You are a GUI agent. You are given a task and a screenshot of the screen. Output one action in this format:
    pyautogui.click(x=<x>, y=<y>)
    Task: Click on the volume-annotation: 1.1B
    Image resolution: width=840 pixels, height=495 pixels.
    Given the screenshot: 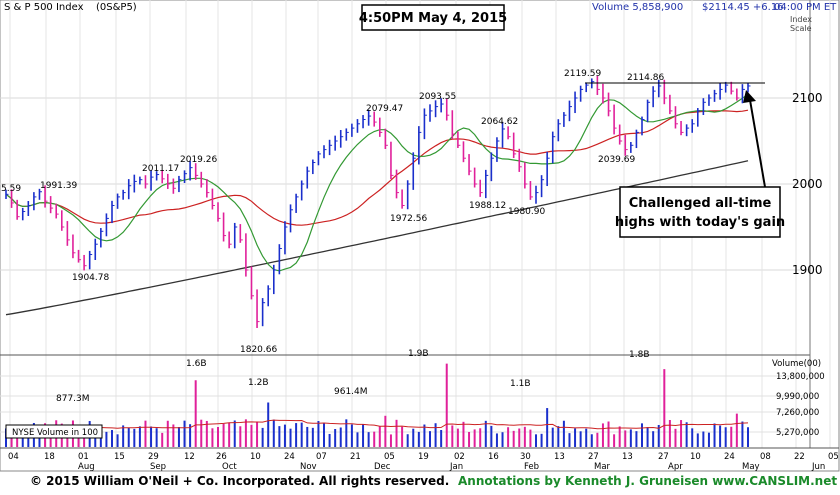 What is the action you would take?
    pyautogui.click(x=520, y=384)
    